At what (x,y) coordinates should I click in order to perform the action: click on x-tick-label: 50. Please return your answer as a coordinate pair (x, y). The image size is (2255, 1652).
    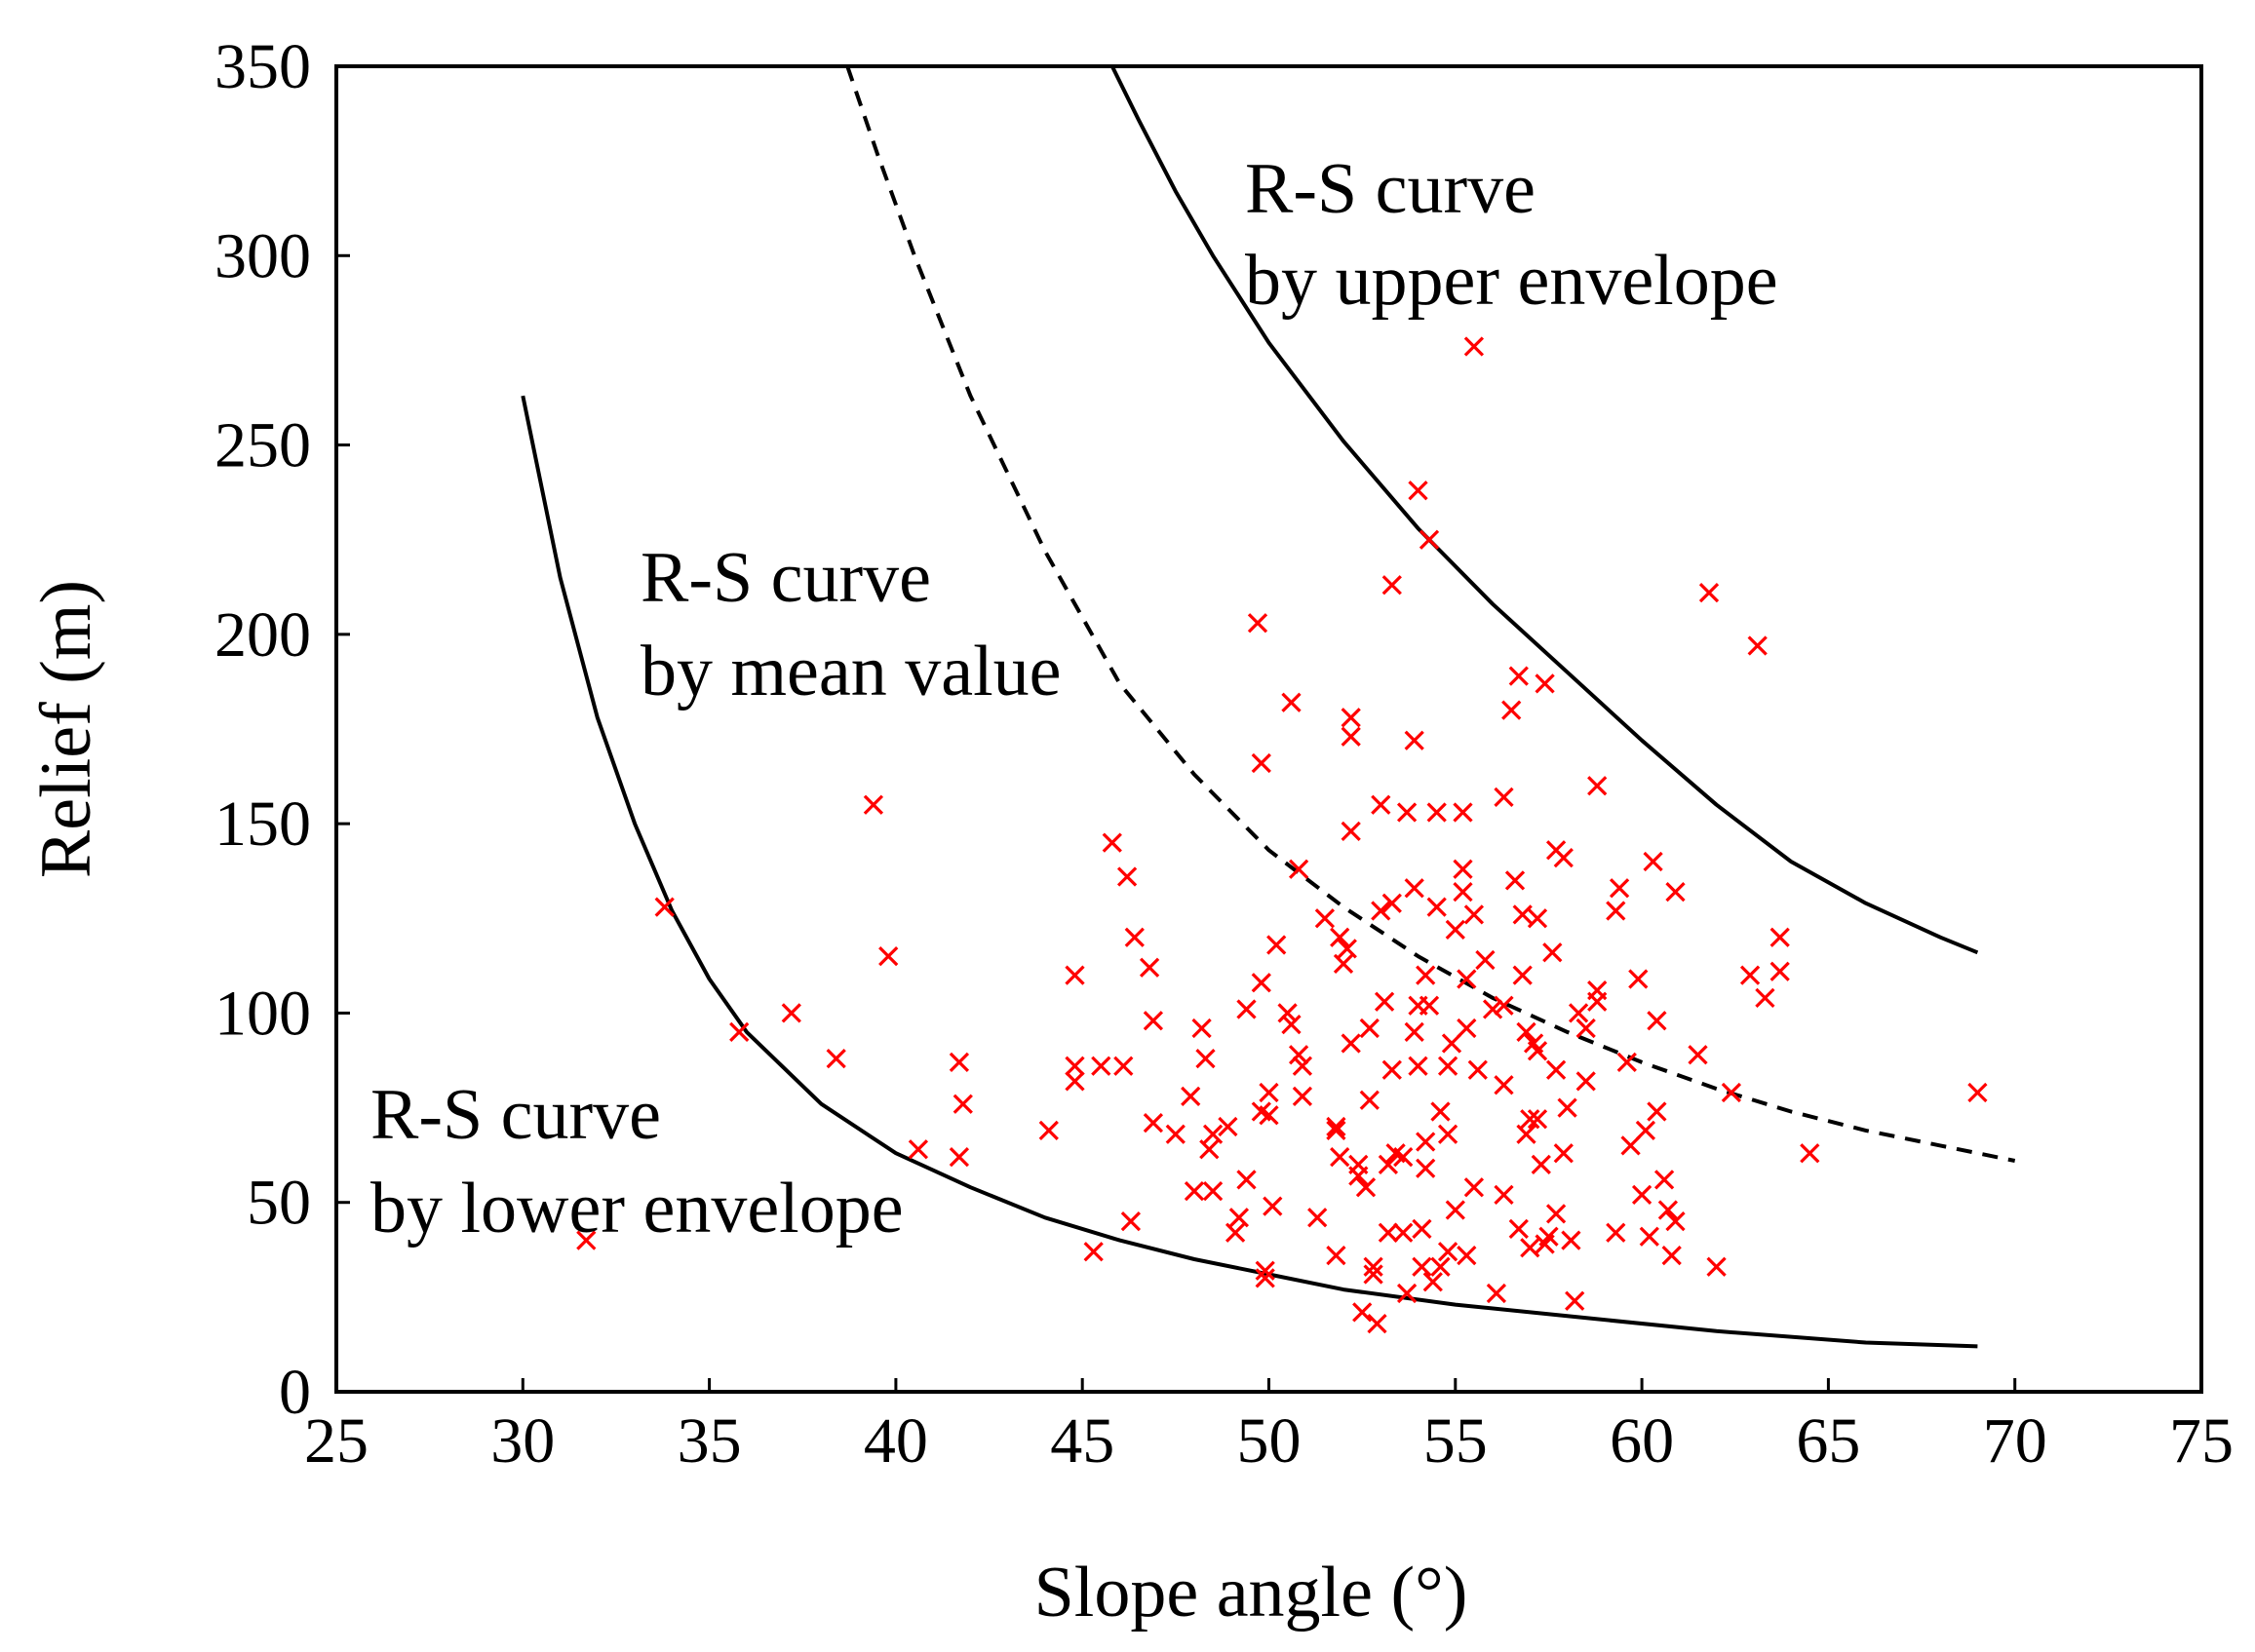
    Looking at the image, I should click on (1269, 1441).